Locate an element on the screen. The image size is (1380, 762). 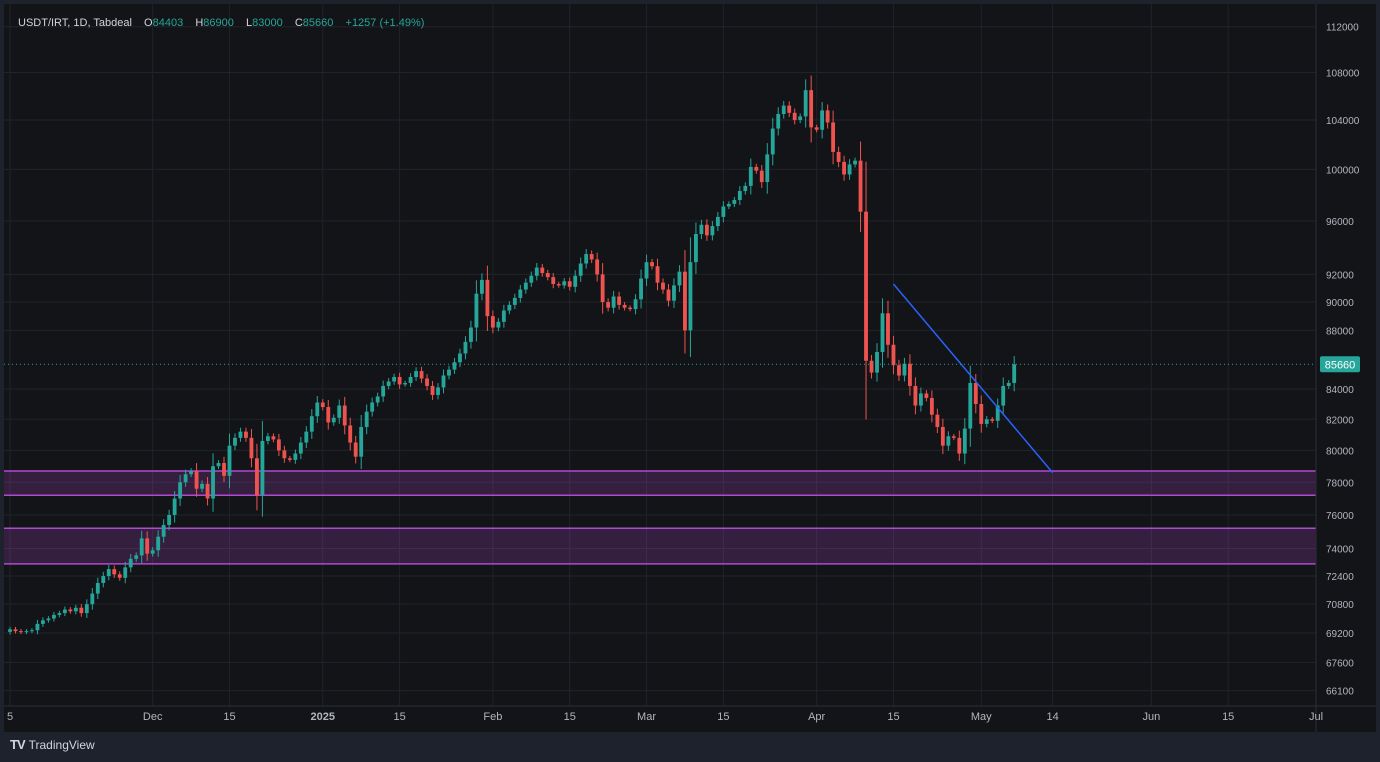
close-value: 85660 is located at coordinates (318, 23).